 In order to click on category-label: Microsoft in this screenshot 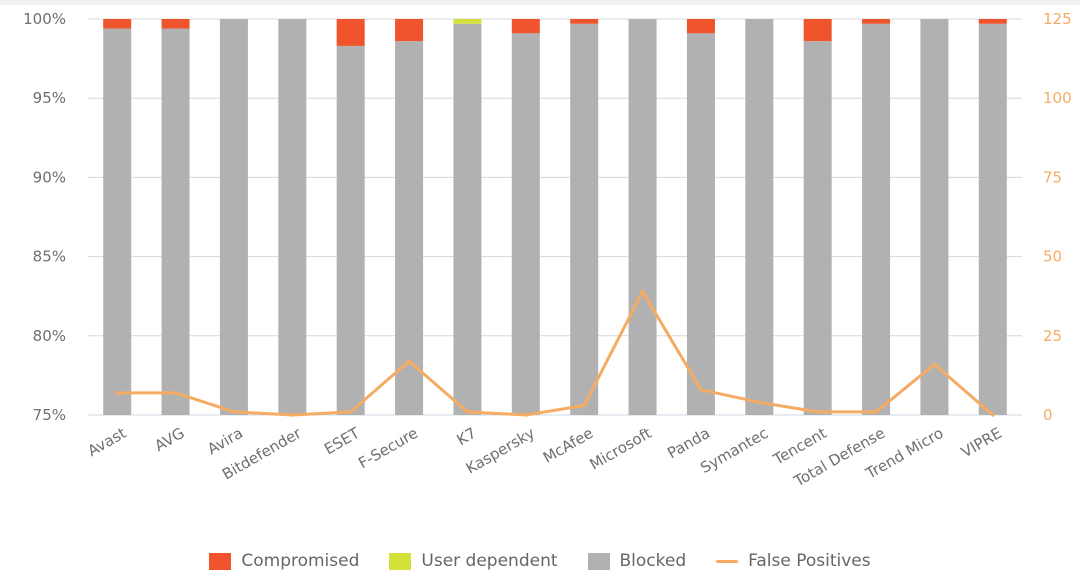, I will do `click(620, 449)`.